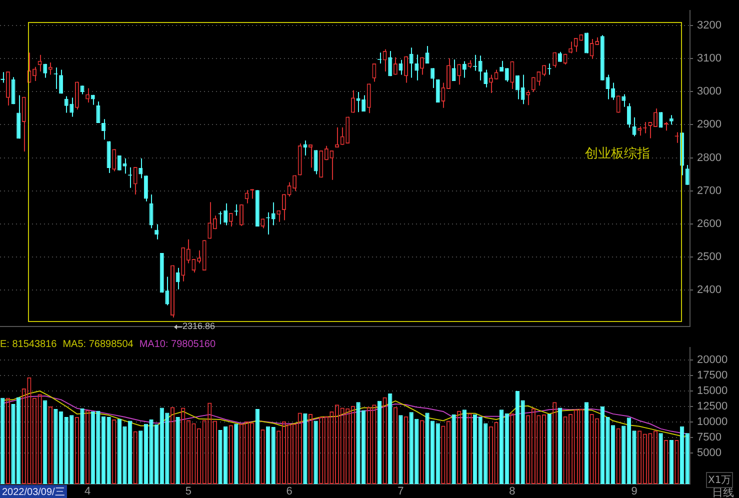 The image size is (739, 498). I want to click on y-axis-title: X1万, so click(720, 480).